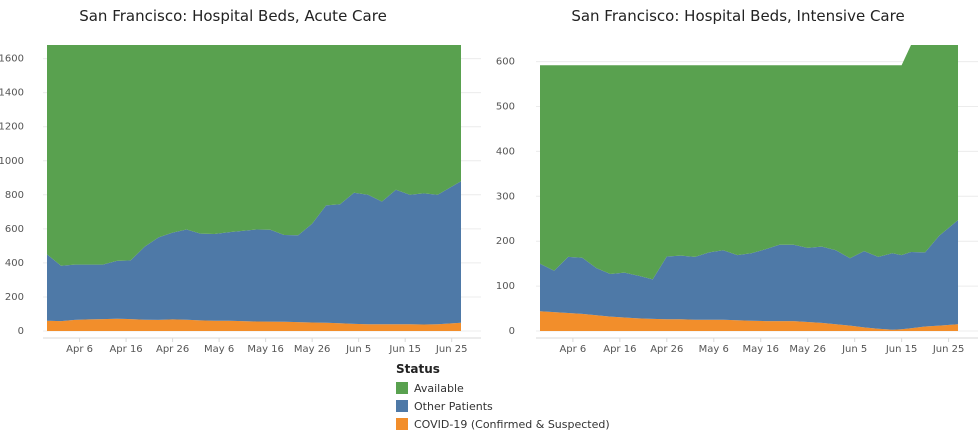 This screenshot has height=433, width=980. What do you see at coordinates (439, 388) in the screenshot?
I see `legend-label: Available` at bounding box center [439, 388].